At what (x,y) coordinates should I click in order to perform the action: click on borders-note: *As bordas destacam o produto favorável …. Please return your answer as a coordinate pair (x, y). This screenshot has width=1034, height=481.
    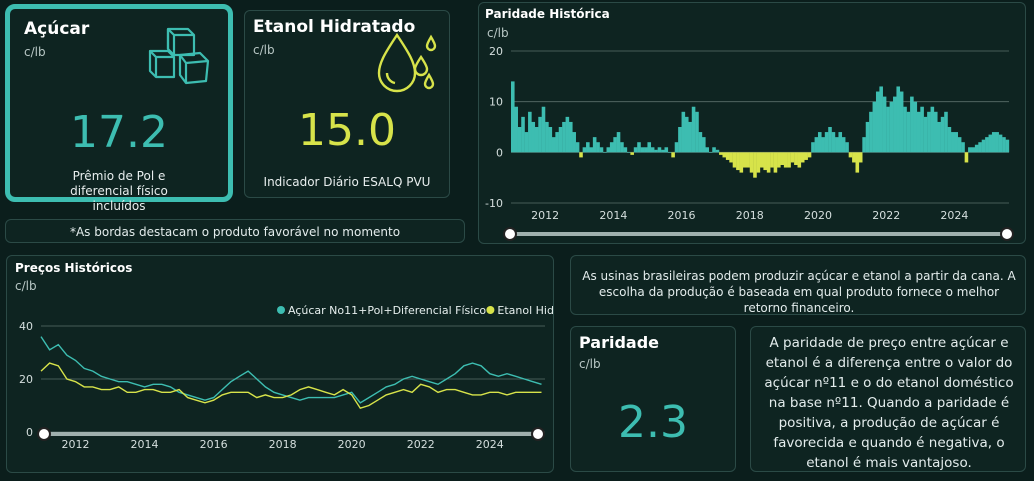
    Looking at the image, I should click on (235, 231).